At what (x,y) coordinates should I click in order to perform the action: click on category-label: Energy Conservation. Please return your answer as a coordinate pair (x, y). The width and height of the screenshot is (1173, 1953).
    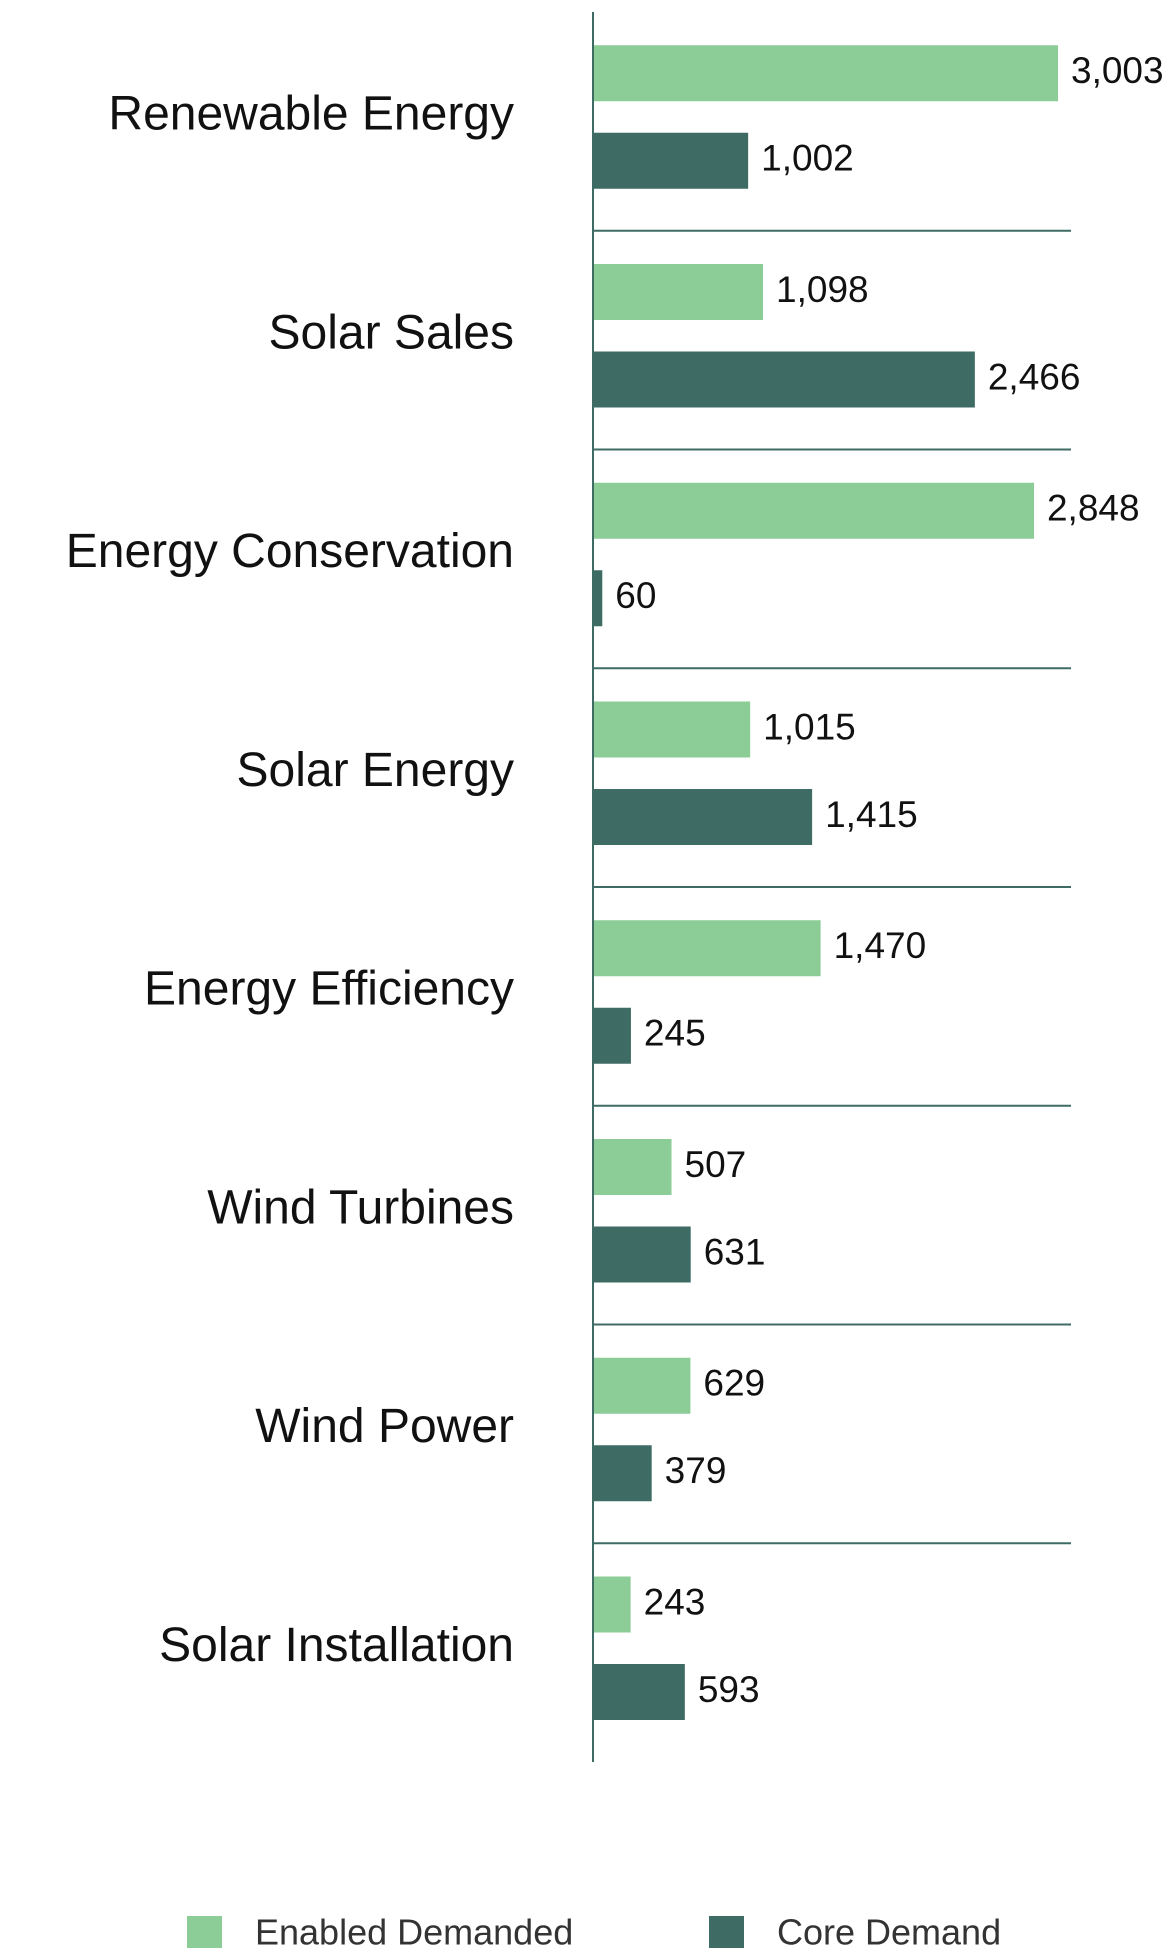
    Looking at the image, I should click on (290, 551).